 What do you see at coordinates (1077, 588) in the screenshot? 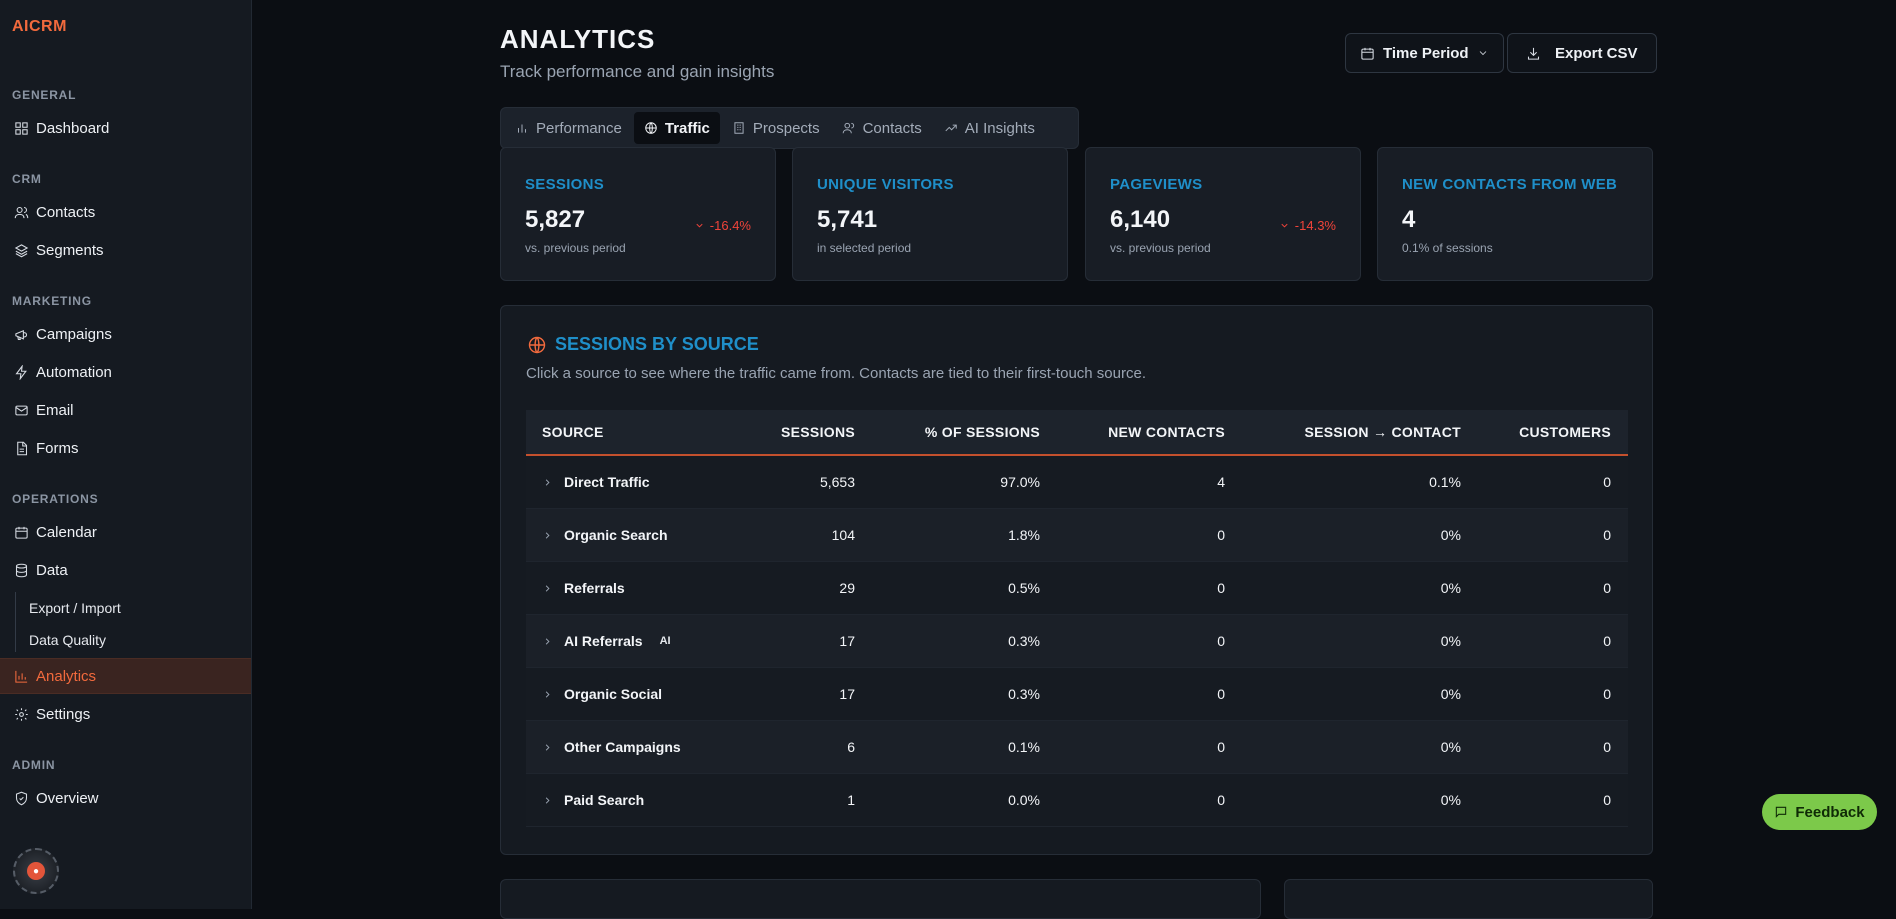
I see `table-row: Referrals 29 0.5% 0 0% 0` at bounding box center [1077, 588].